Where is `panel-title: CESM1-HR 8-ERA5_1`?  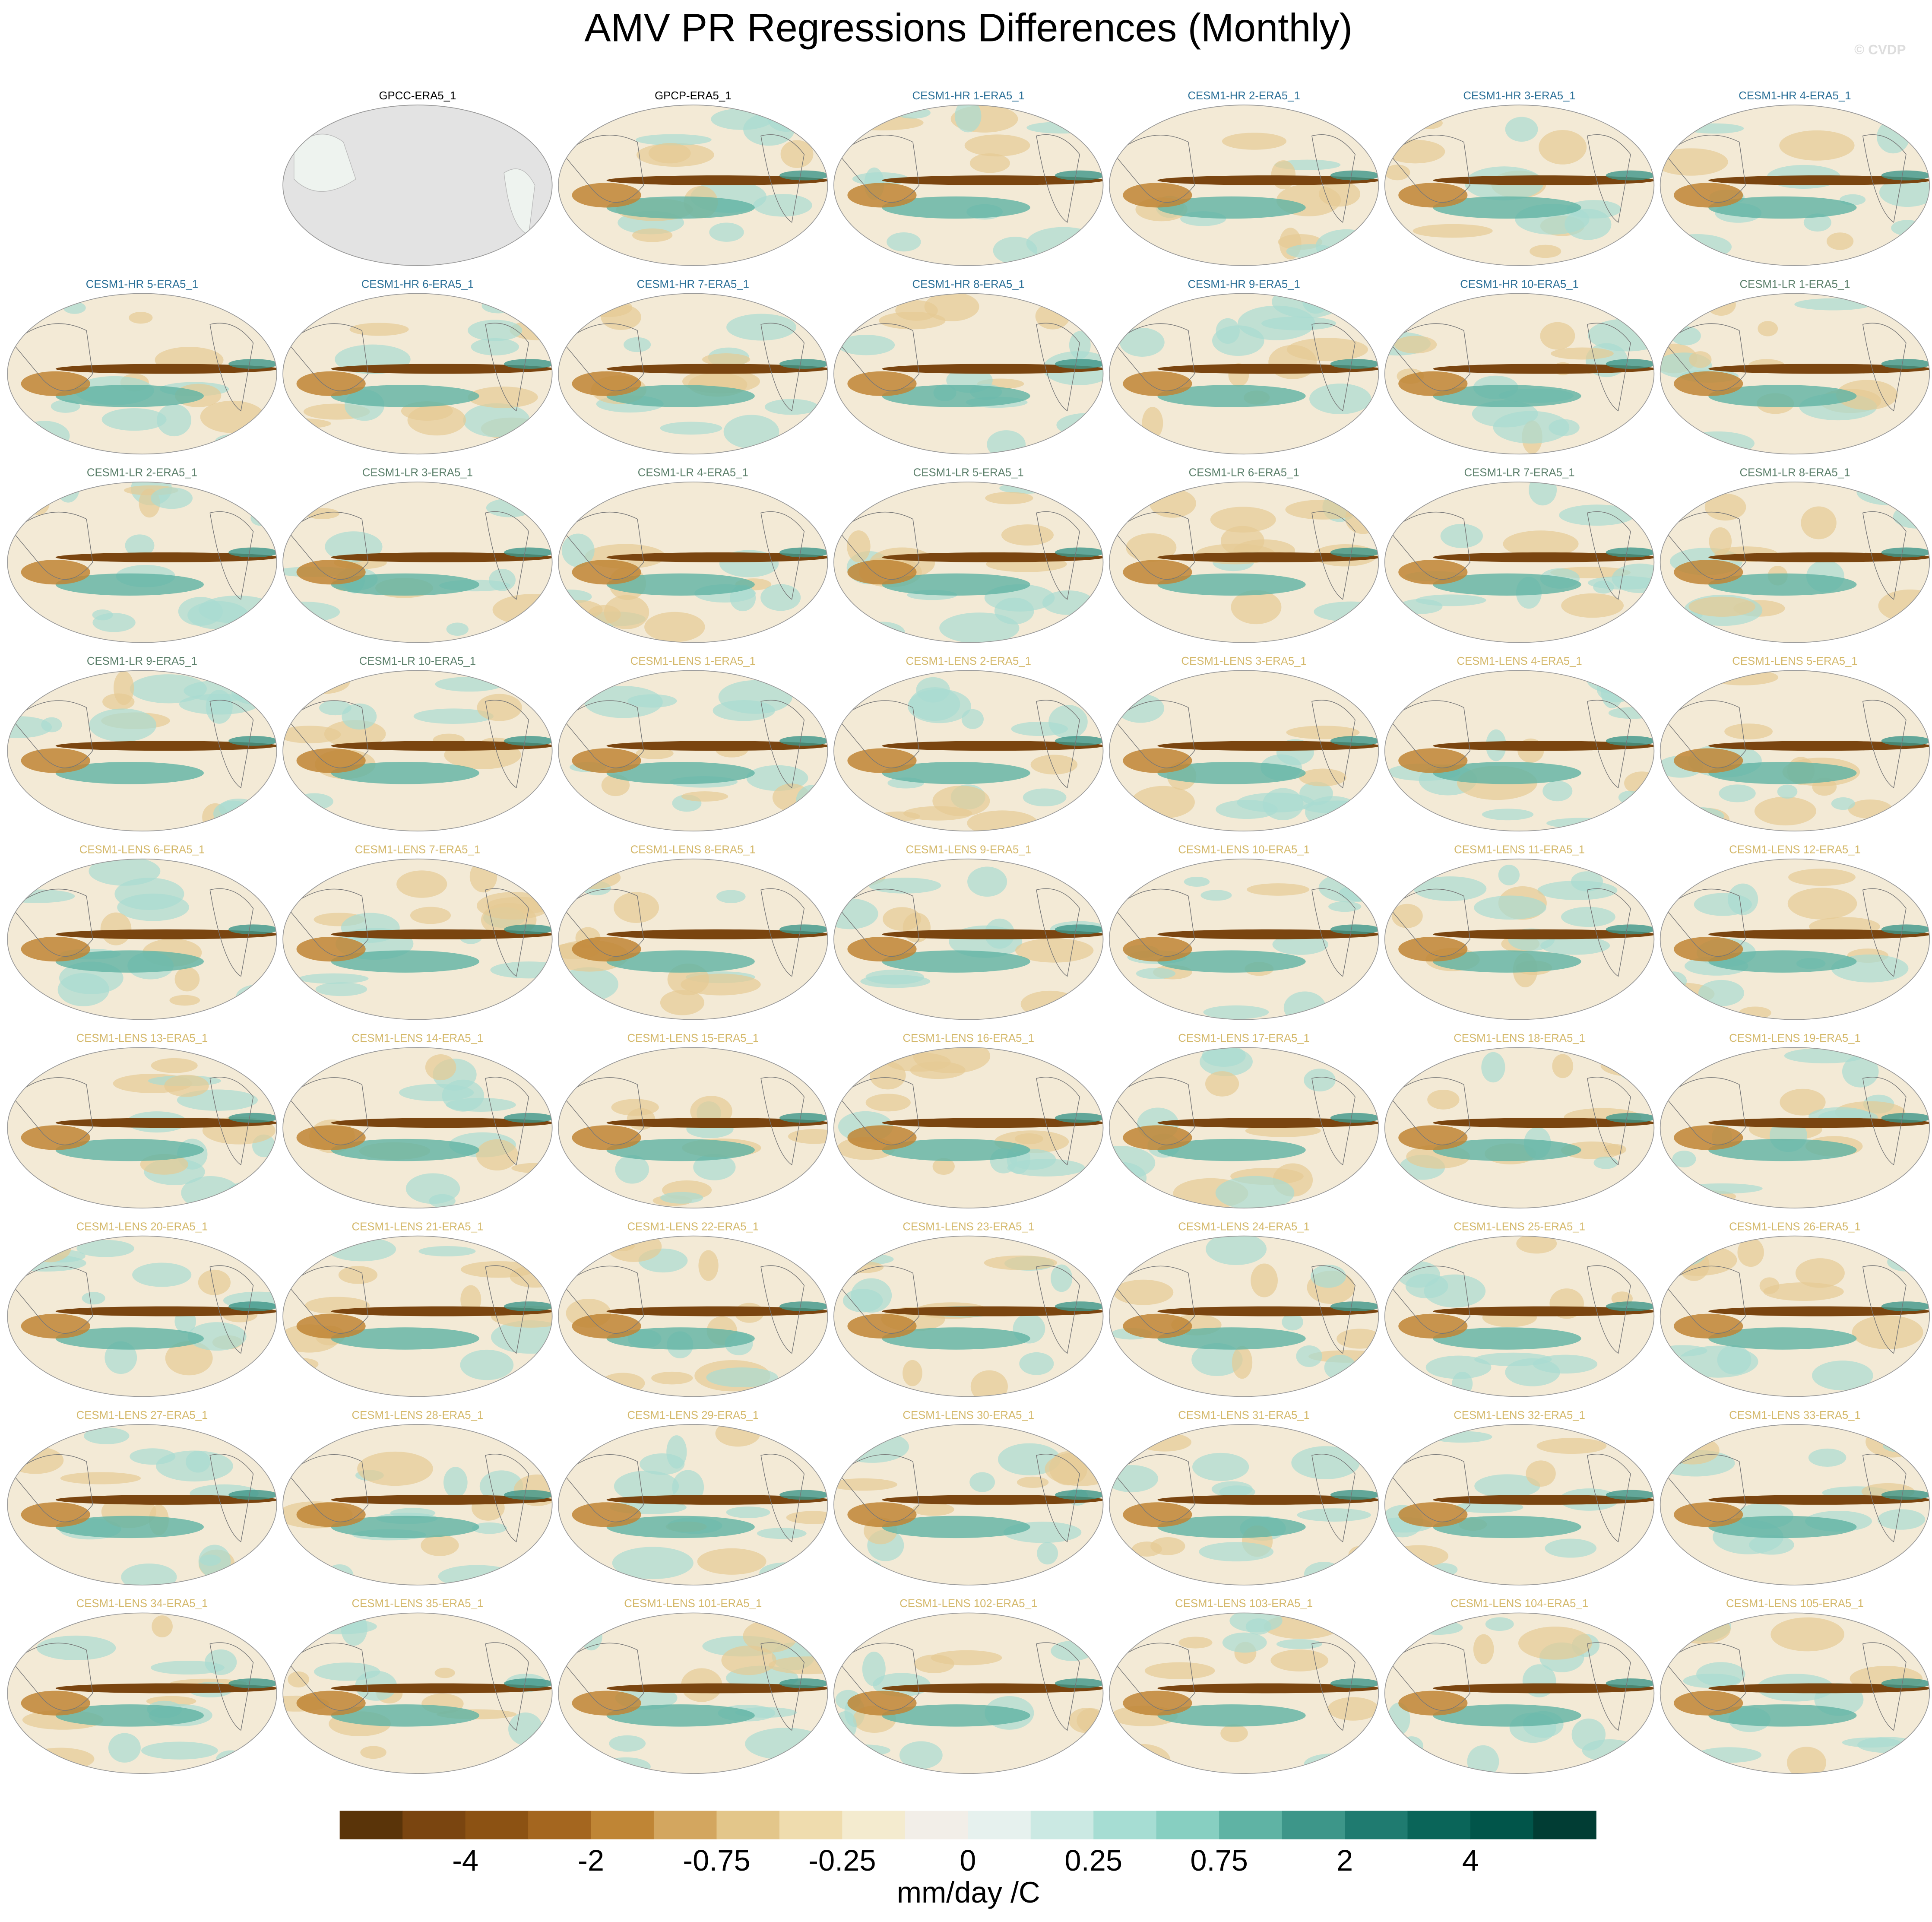
panel-title: CESM1-HR 8-ERA5_1 is located at coordinates (968, 284).